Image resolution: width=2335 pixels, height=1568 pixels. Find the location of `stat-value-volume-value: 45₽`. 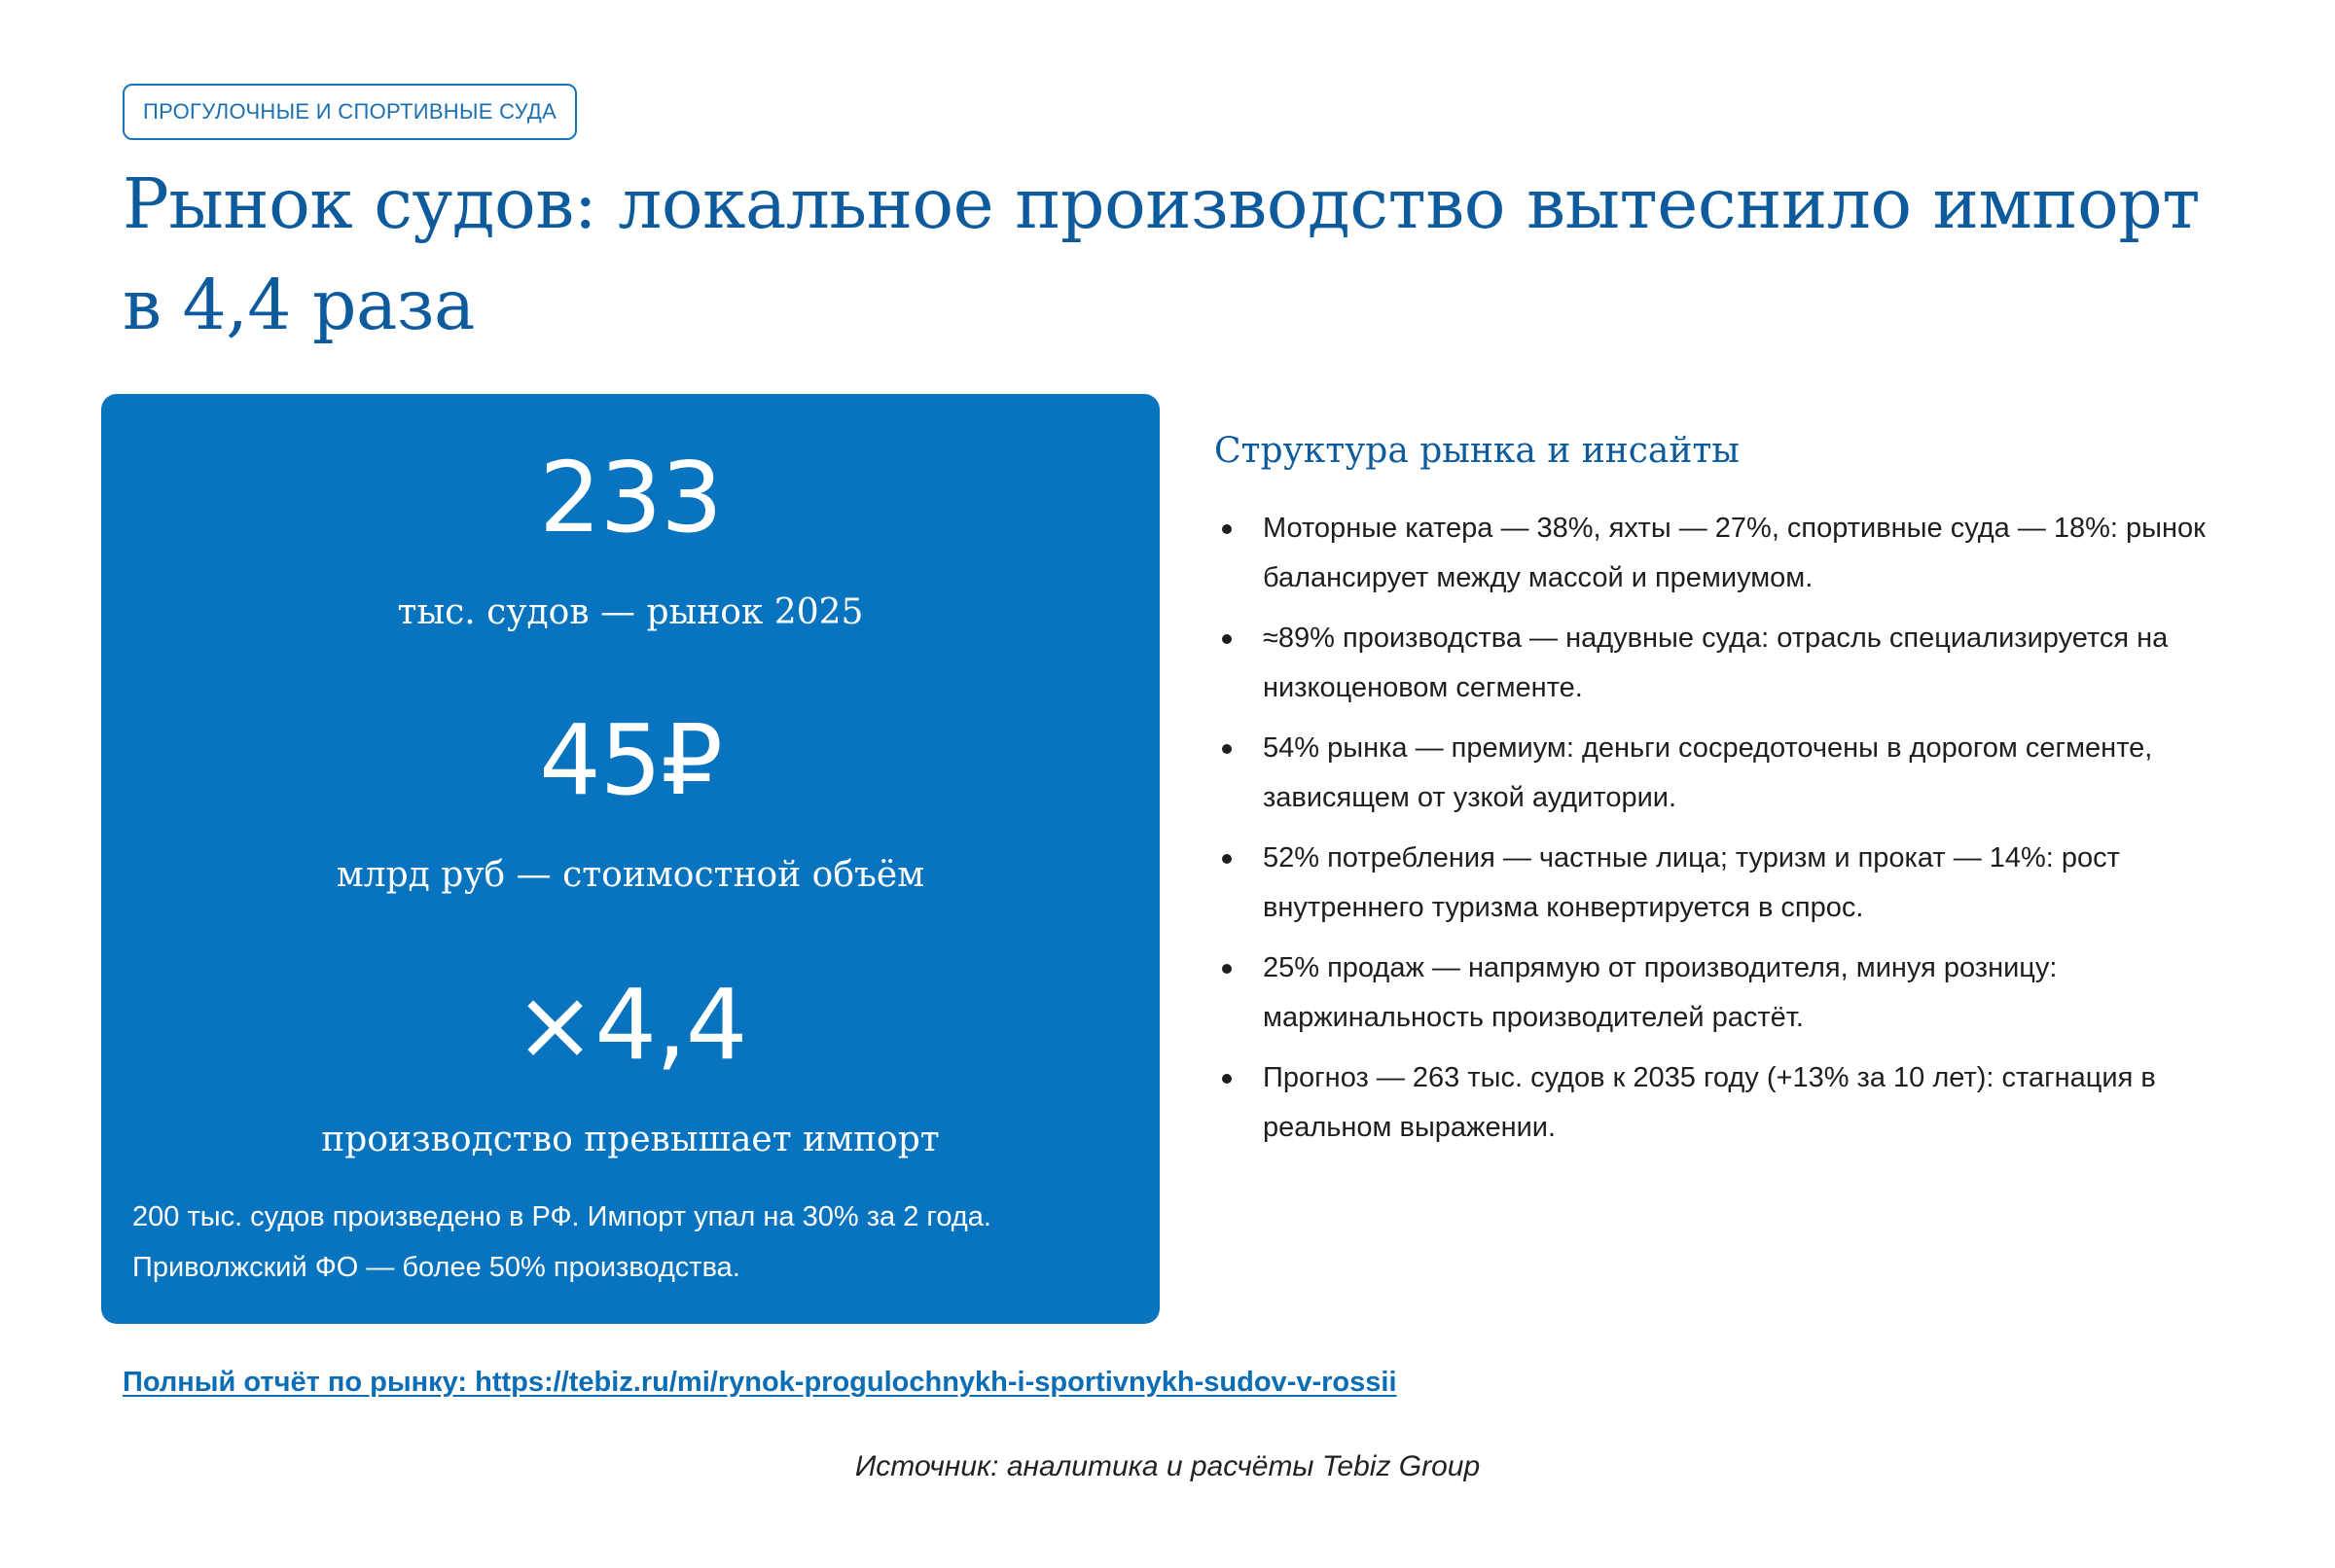

stat-value-volume-value: 45₽ is located at coordinates (631, 760).